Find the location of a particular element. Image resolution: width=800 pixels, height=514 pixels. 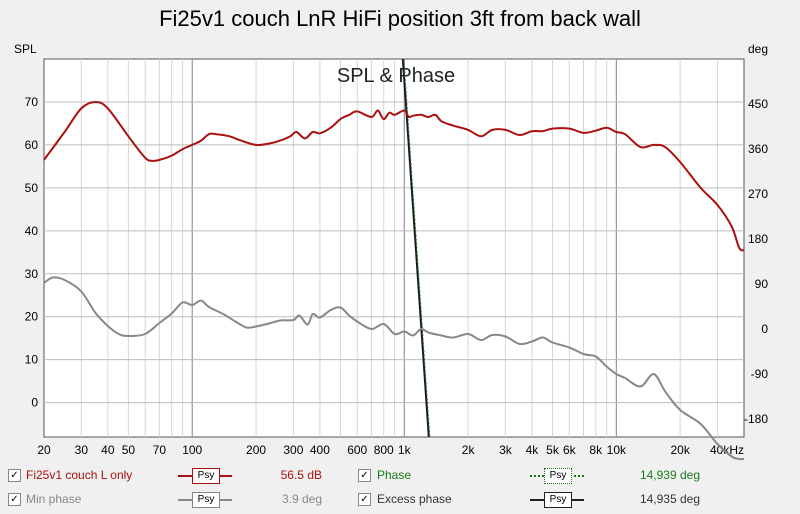

psy-button-excess-phase: Psy is located at coordinates (557, 500).